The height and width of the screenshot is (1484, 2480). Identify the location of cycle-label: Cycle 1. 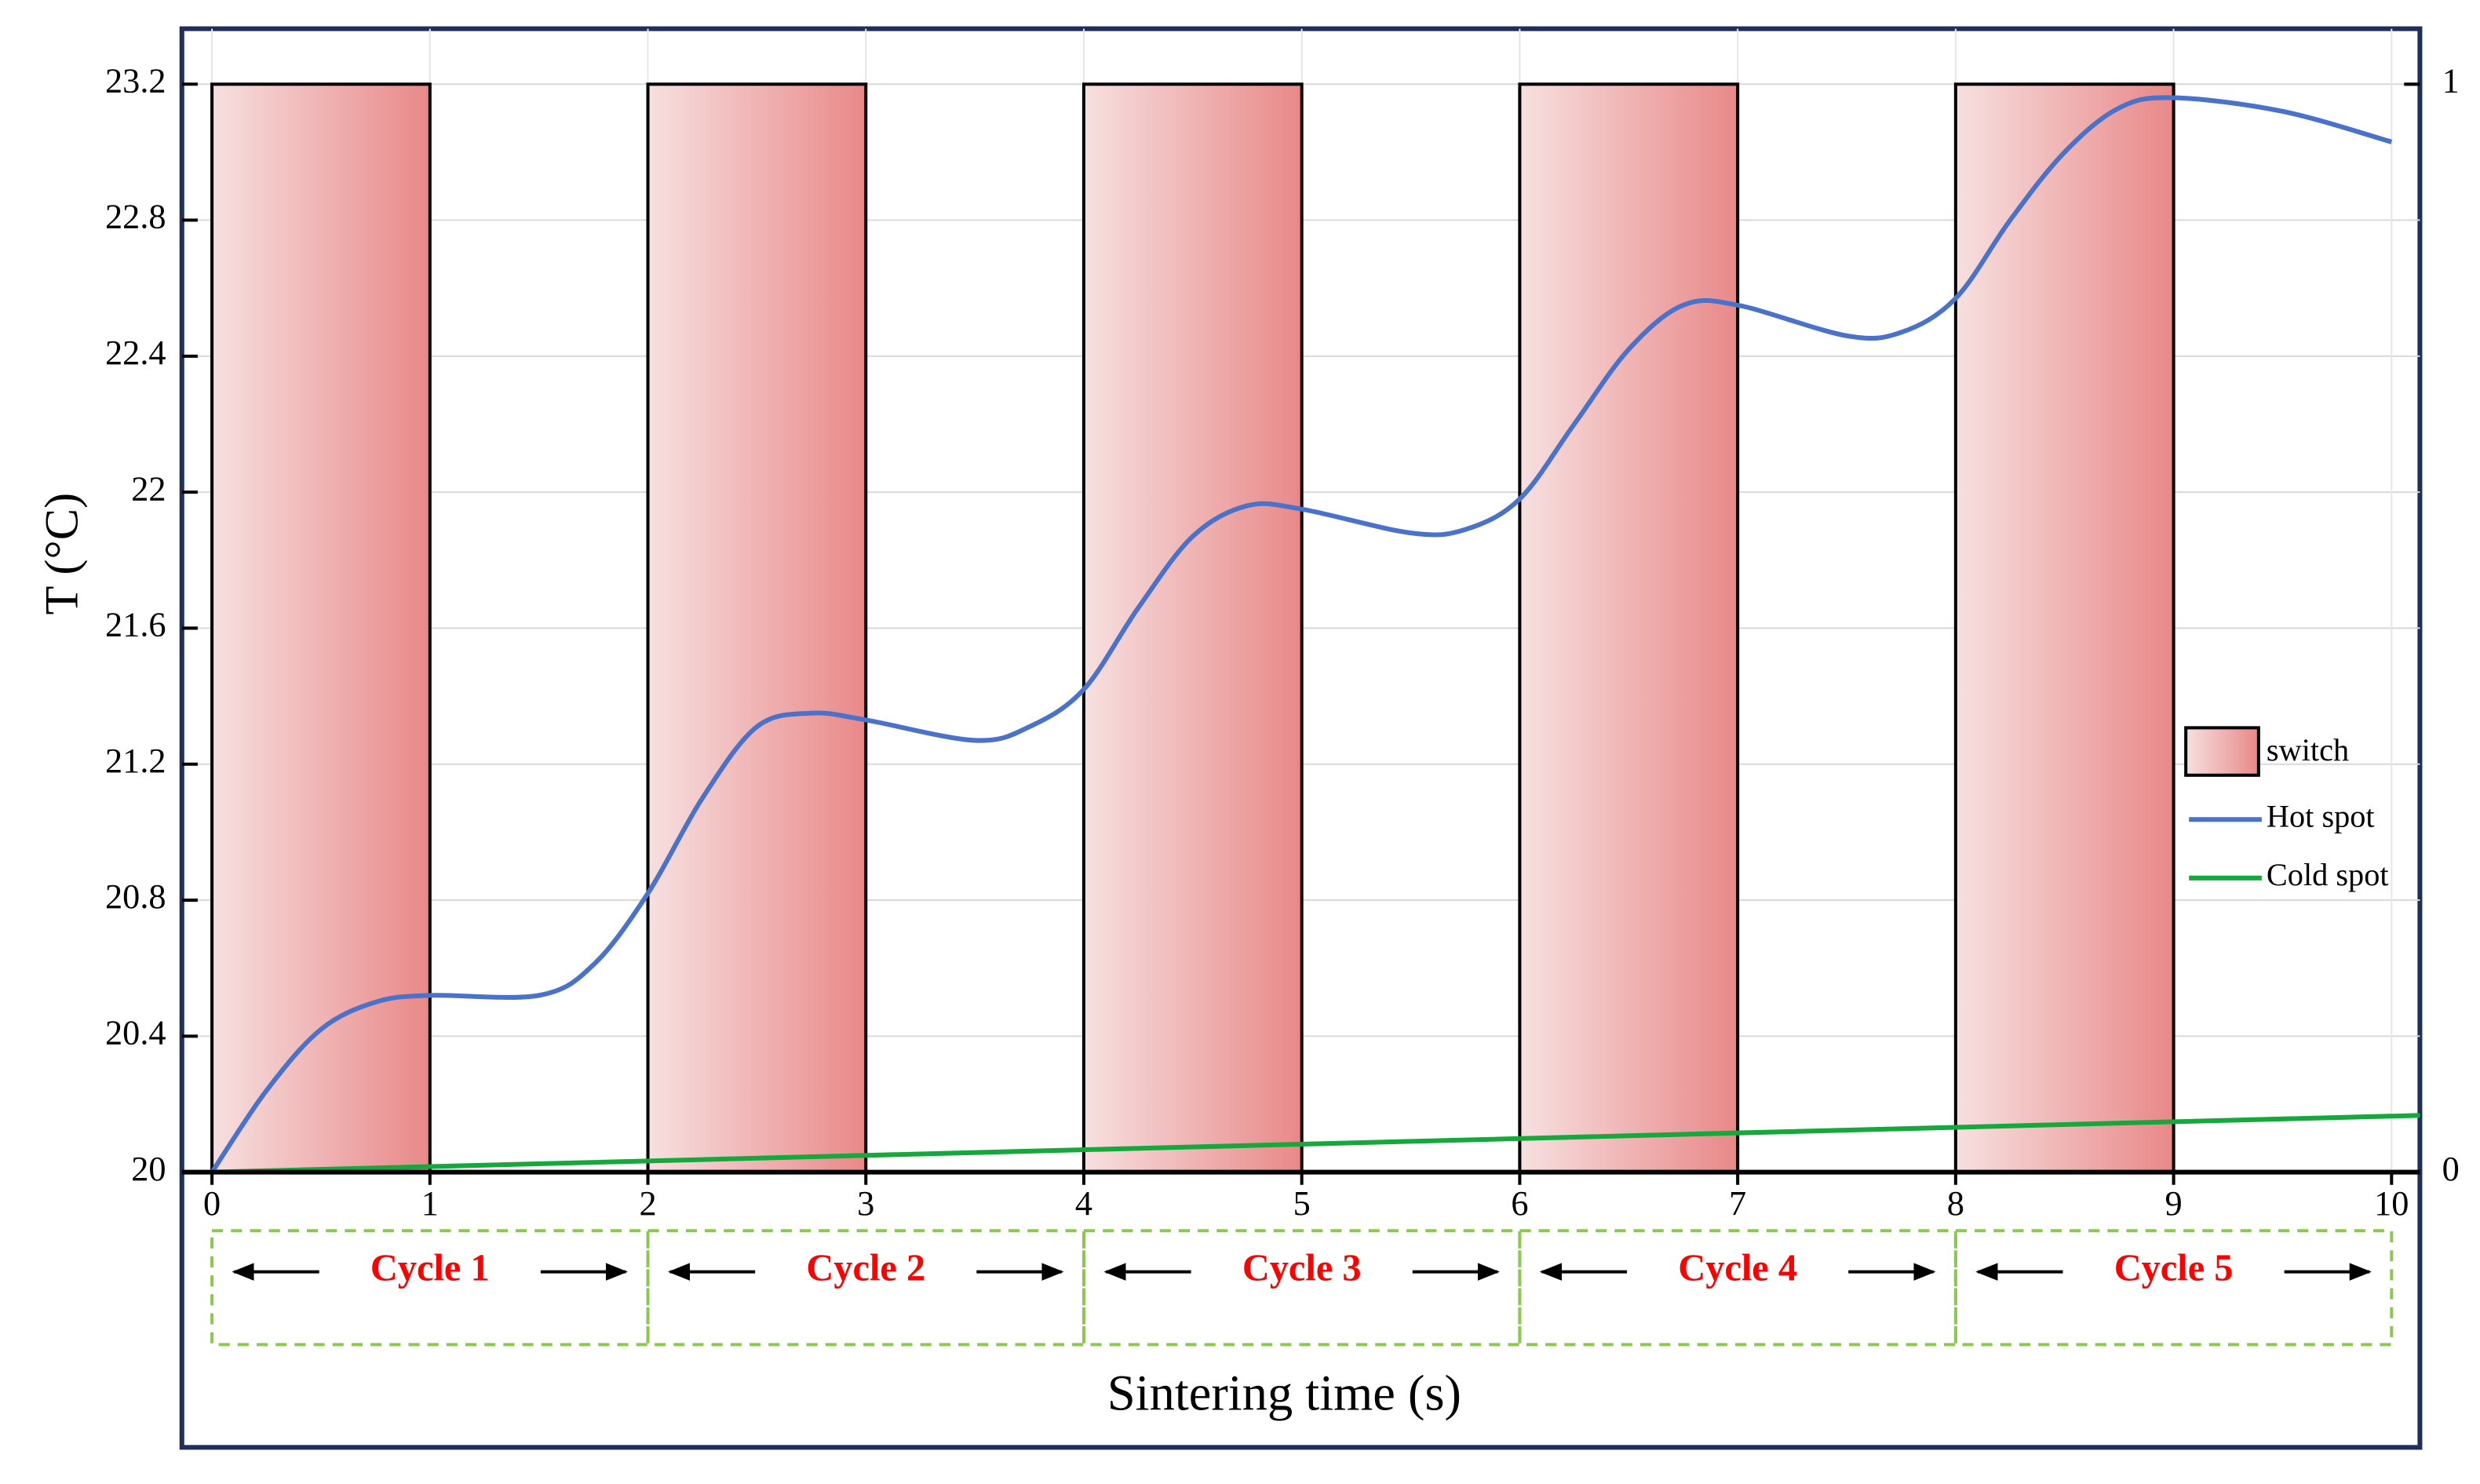
(430, 1268).